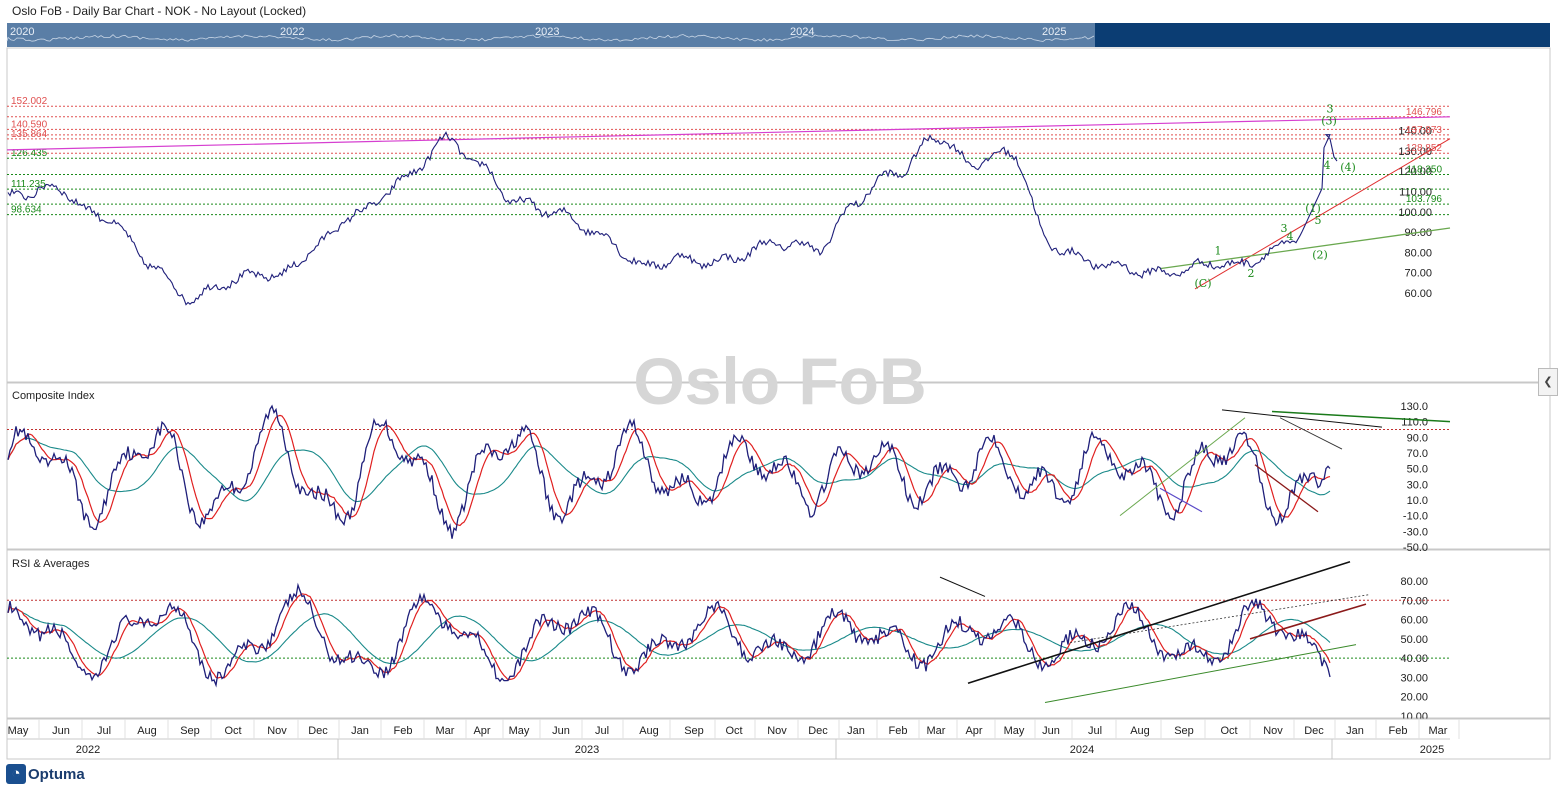  I want to click on rsi-channel-lower, so click(1200, 673).